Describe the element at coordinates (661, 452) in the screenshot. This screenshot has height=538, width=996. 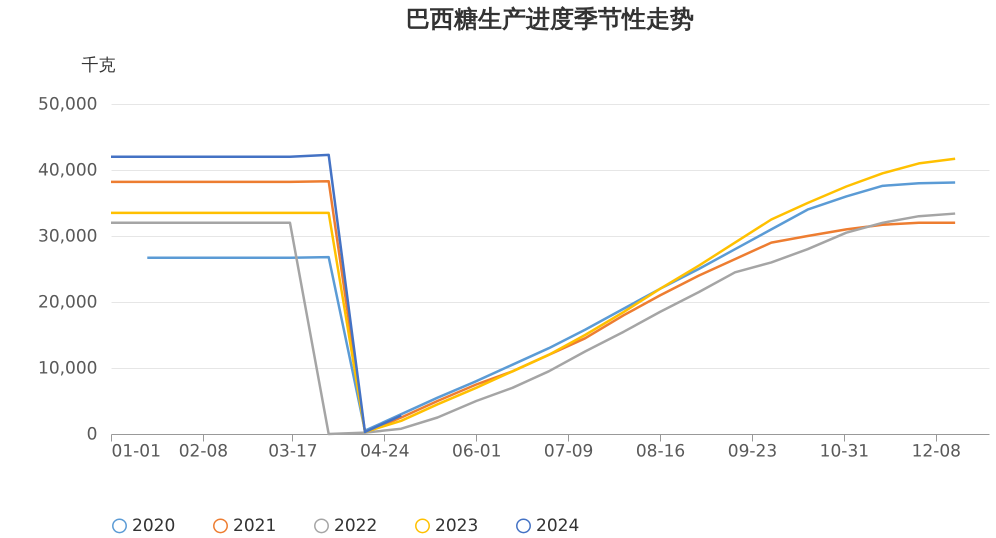
I see `x-tick-label: 08-16` at that location.